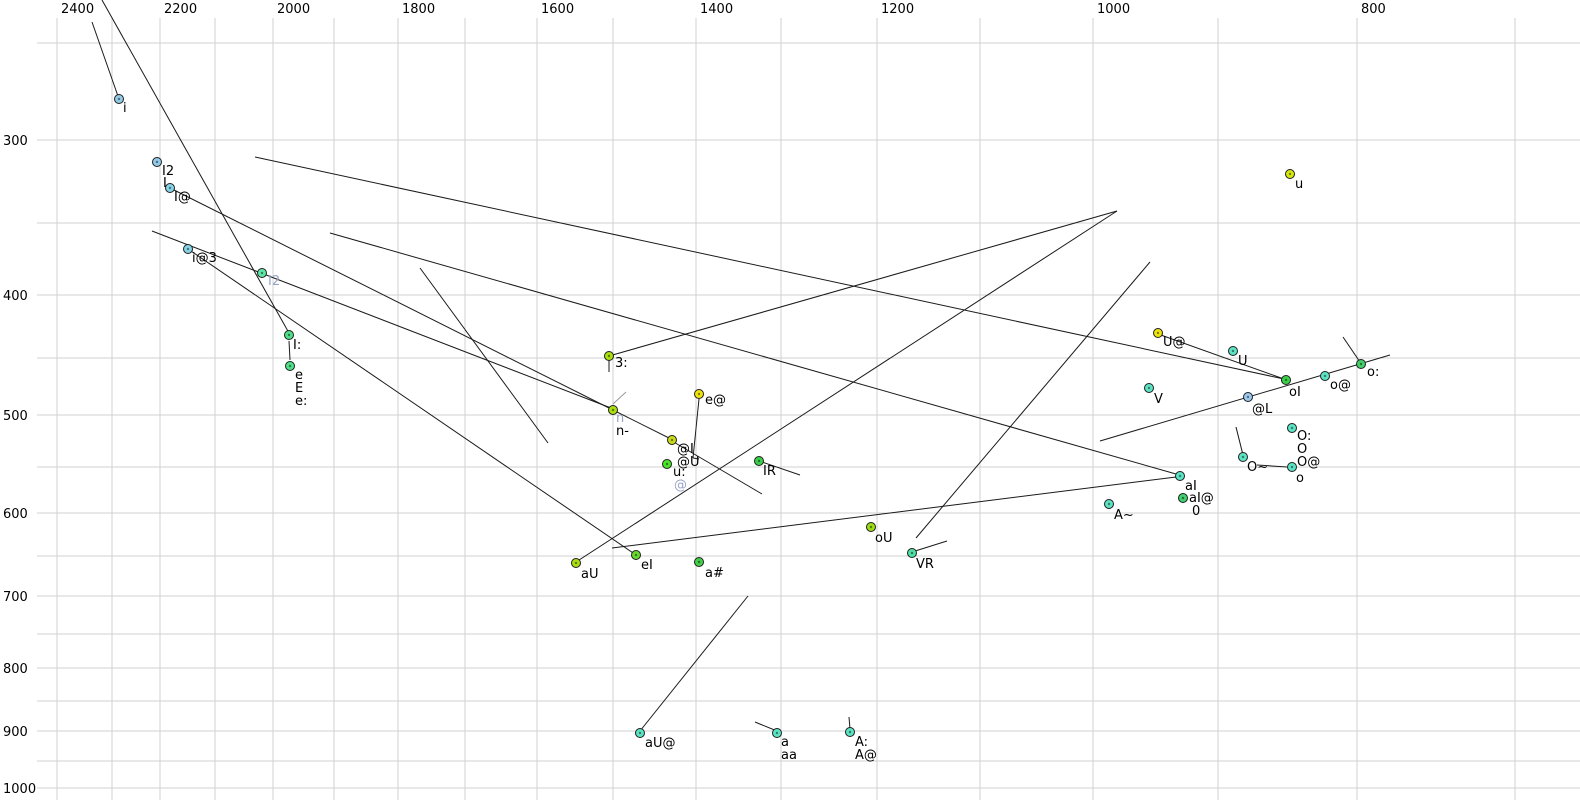 Image resolution: width=1580 pixels, height=800 pixels. What do you see at coordinates (1304, 436) in the screenshot?
I see `vowel-label: O:` at bounding box center [1304, 436].